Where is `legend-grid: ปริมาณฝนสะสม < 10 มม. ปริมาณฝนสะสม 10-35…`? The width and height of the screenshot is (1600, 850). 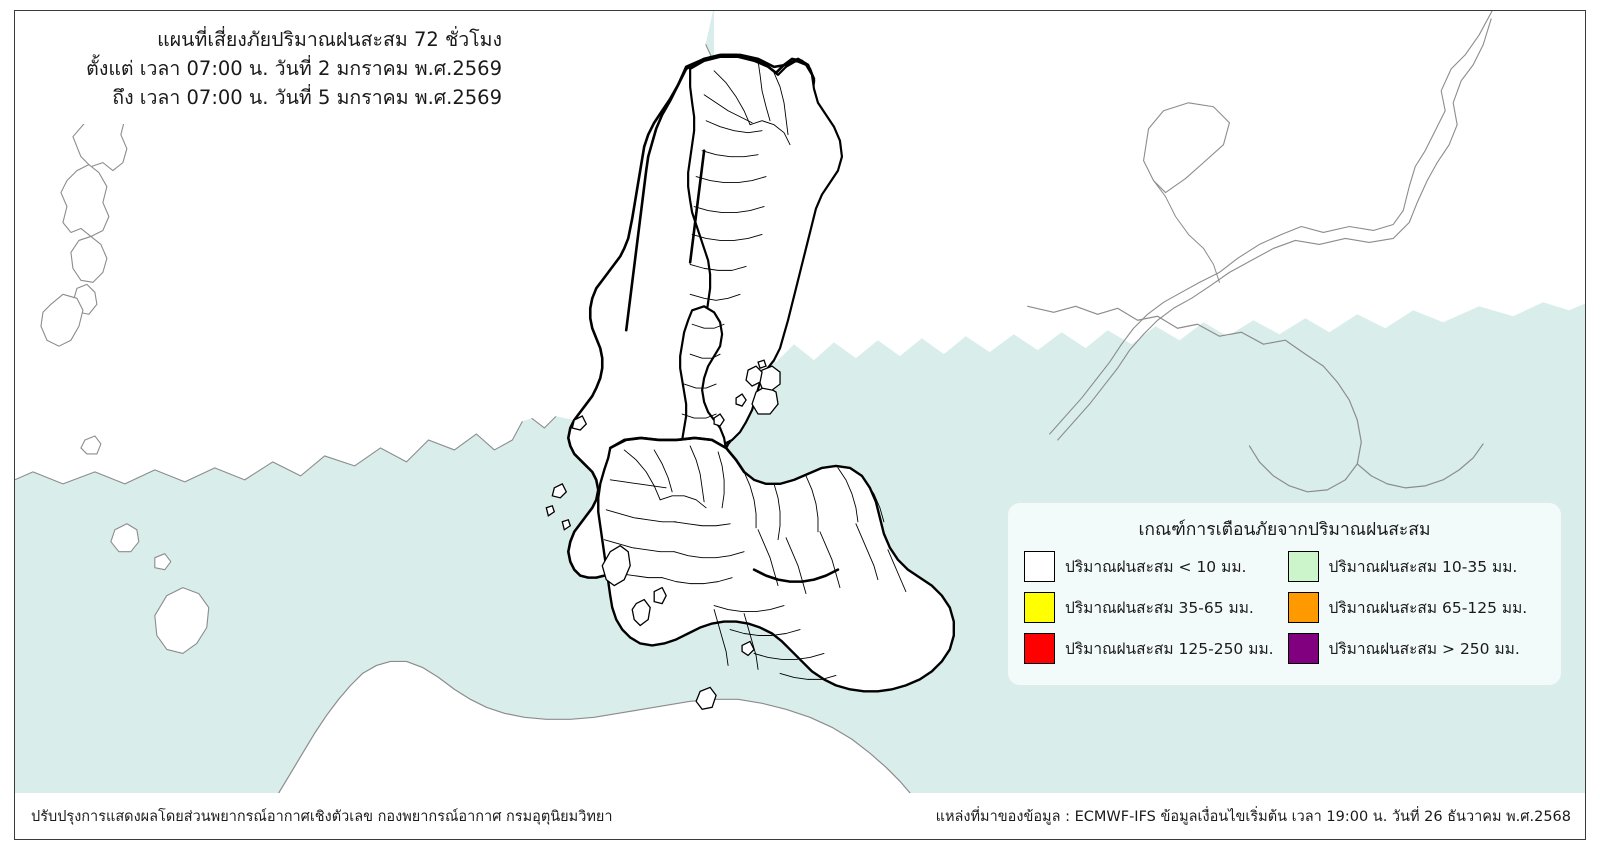 legend-grid: ปริมาณฝนสะสม < 10 มม. ปริมาณฝนสะสม 10-35… is located at coordinates (1284, 607).